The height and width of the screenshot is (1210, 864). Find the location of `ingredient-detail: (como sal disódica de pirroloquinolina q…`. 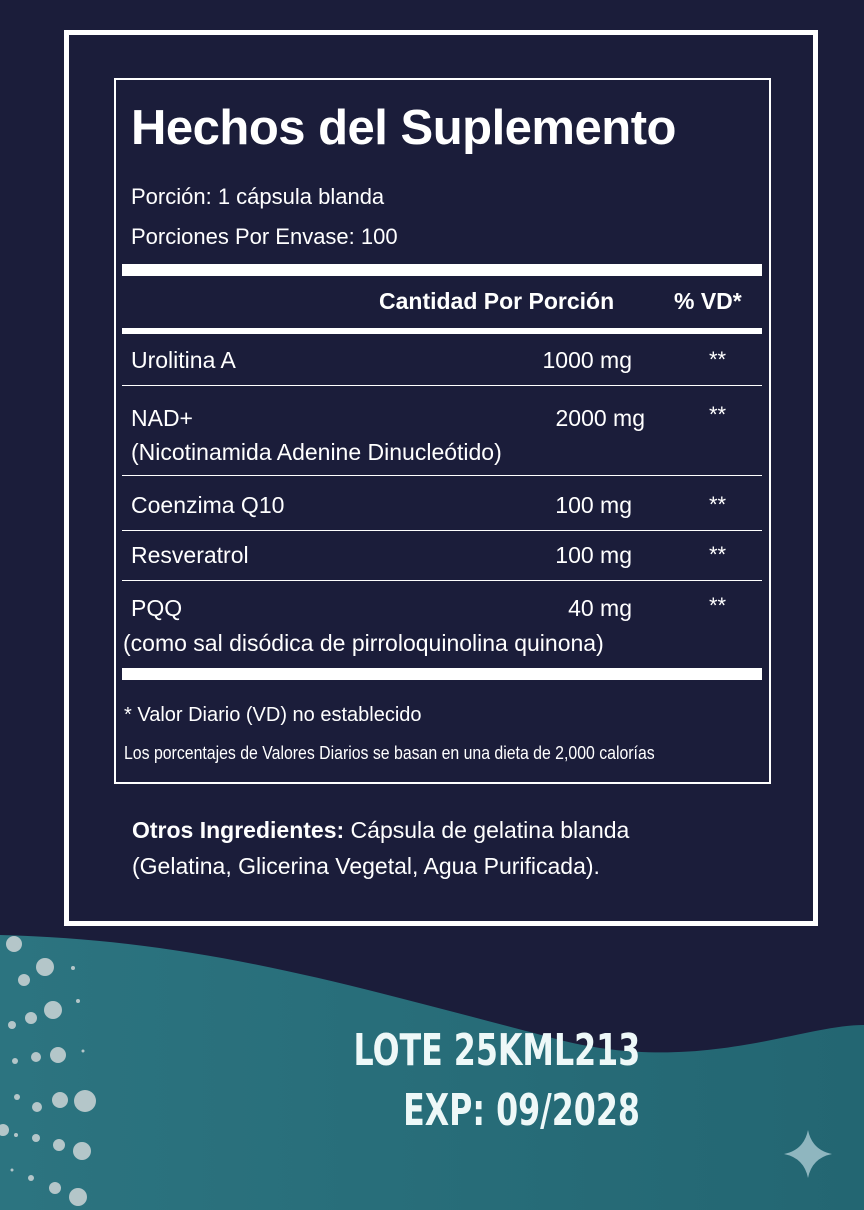

ingredient-detail: (como sal disódica de pirroloquinolina q… is located at coordinates (363, 643).